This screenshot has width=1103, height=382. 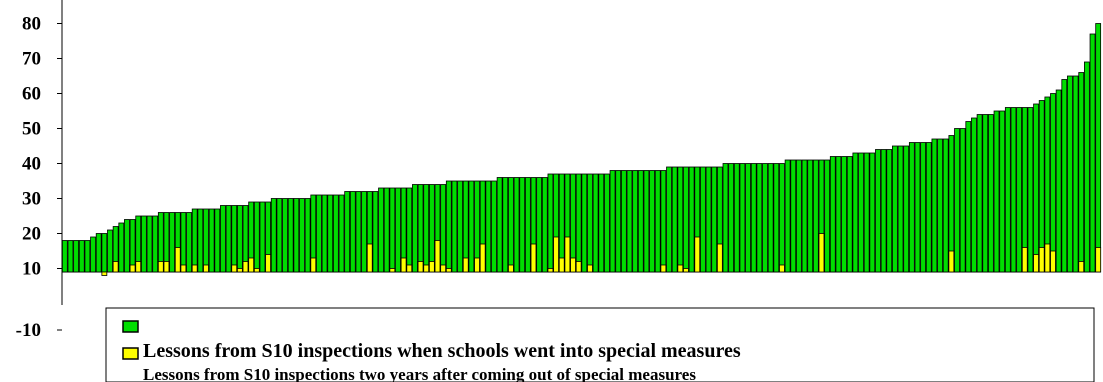 I want to click on y-tick-label: 30, so click(x=31, y=199).